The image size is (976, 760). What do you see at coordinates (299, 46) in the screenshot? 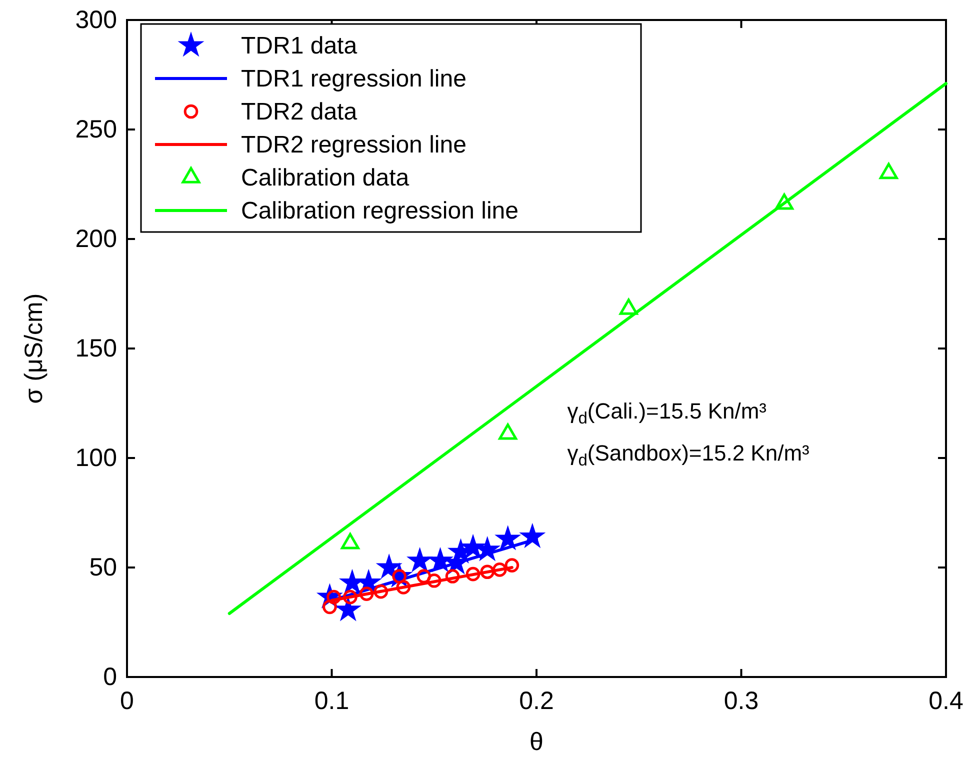
I see `legend-label: TDR1 data` at bounding box center [299, 46].